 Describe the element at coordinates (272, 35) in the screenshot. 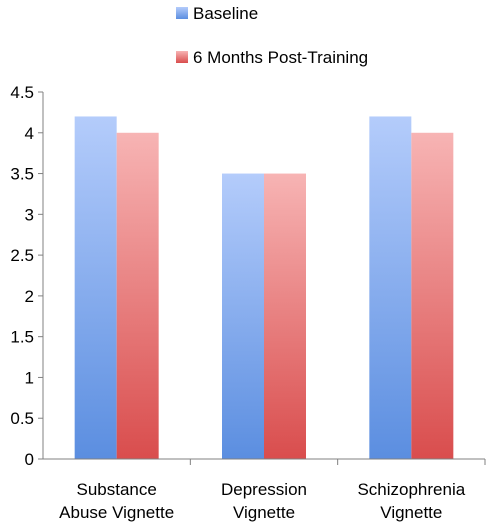

I see `legend: Baseline 6 Months Post-Training` at that location.